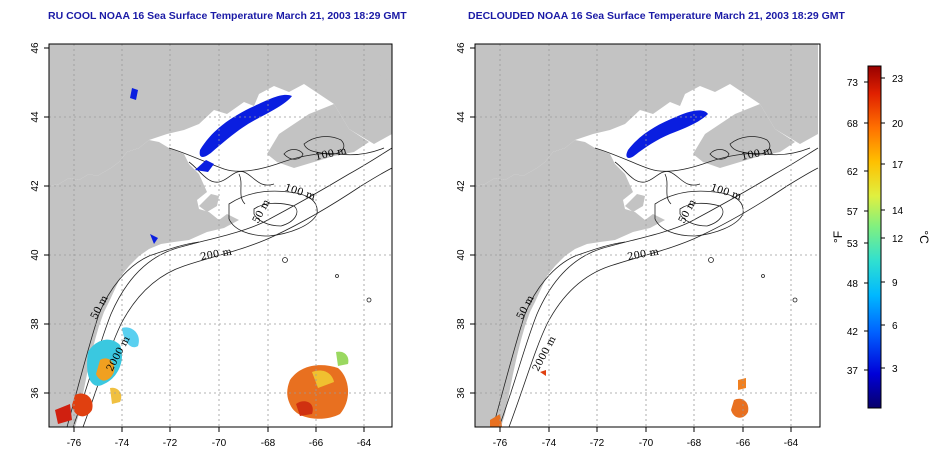 This screenshot has width=950, height=475. Describe the element at coordinates (853, 212) in the screenshot. I see `colorbar-f-tick-label: 57` at that location.